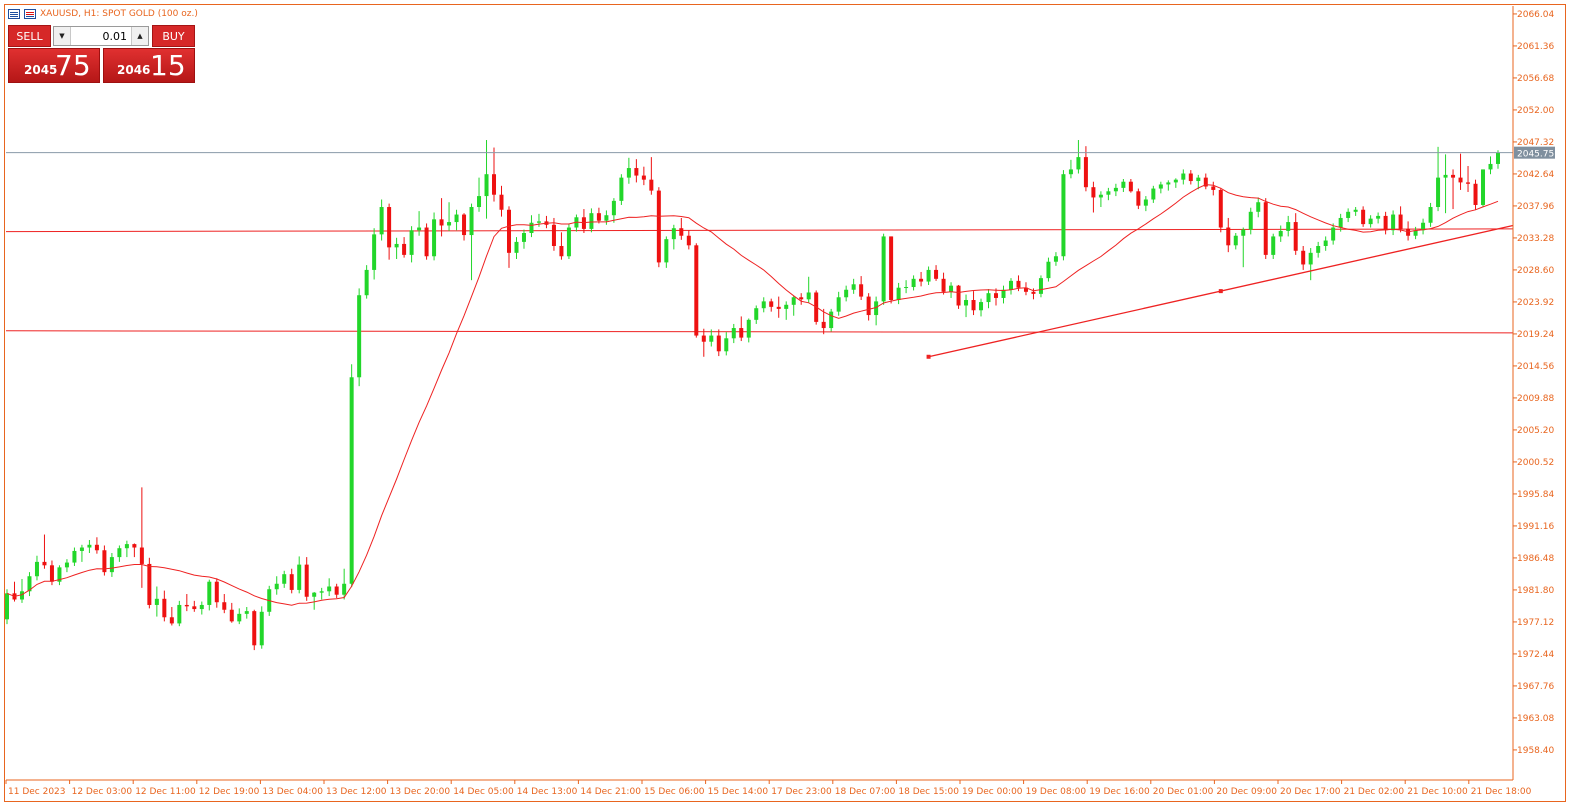 The height and width of the screenshot is (807, 1571). What do you see at coordinates (1535, 687) in the screenshot?
I see `price-tick-label: 1967.76` at bounding box center [1535, 687].